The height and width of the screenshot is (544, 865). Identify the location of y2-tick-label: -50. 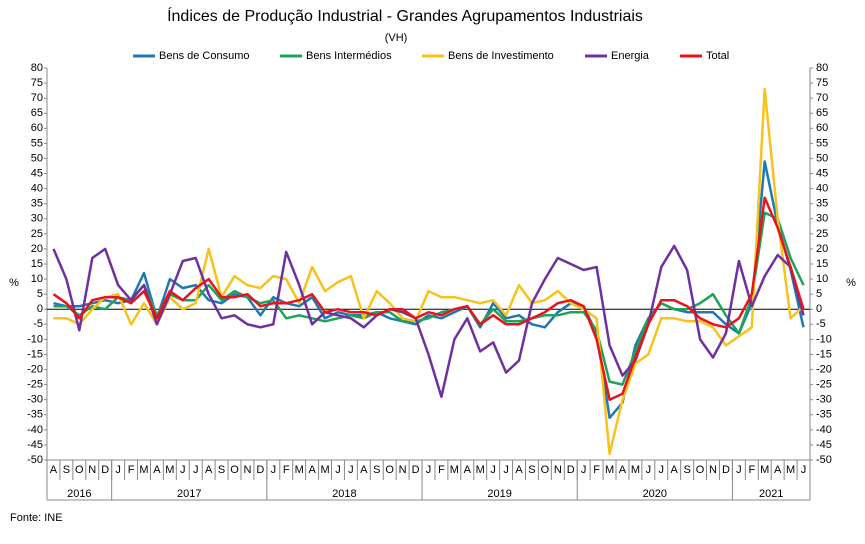
(824, 460).